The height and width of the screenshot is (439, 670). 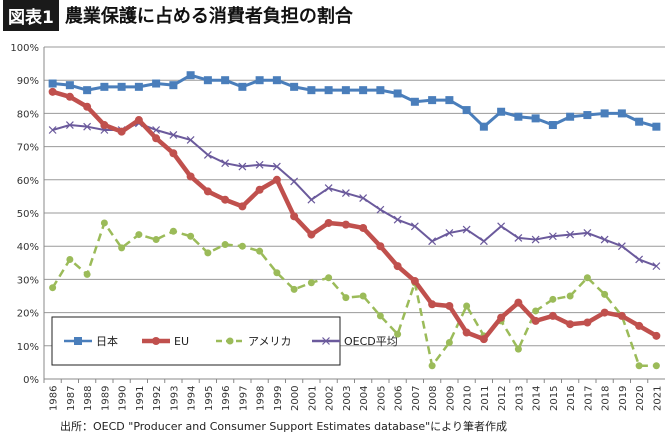 What do you see at coordinates (123, 398) in the screenshot?
I see `x-tick-label: 1990` at bounding box center [123, 398].